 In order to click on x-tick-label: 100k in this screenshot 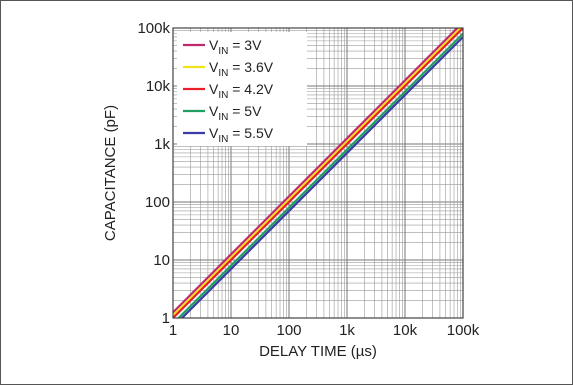, I will do `click(463, 330)`.